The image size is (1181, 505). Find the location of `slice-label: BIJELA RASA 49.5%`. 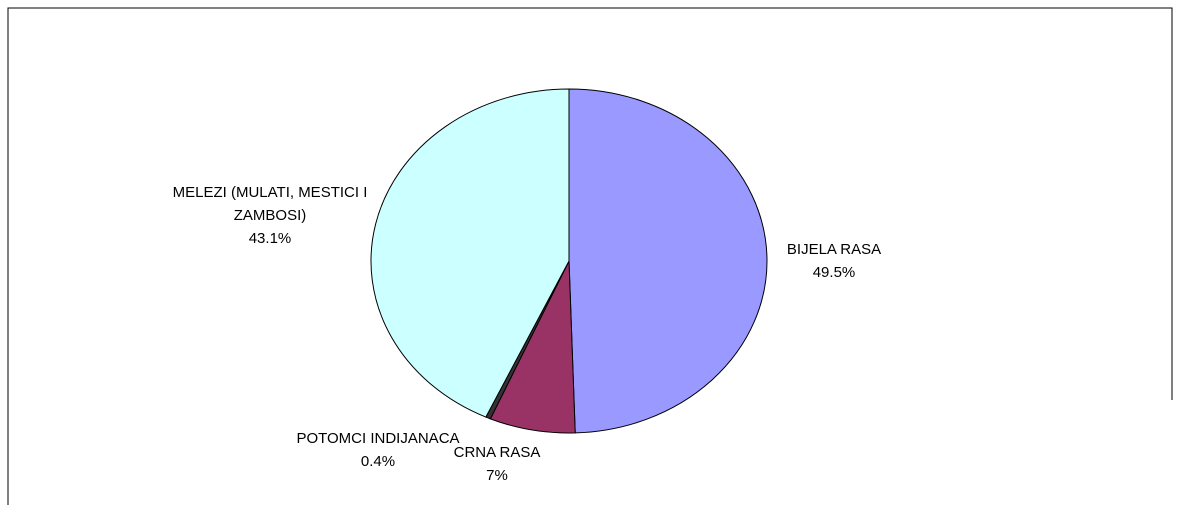

slice-label: BIJELA RASA 49.5% is located at coordinates (834, 261).